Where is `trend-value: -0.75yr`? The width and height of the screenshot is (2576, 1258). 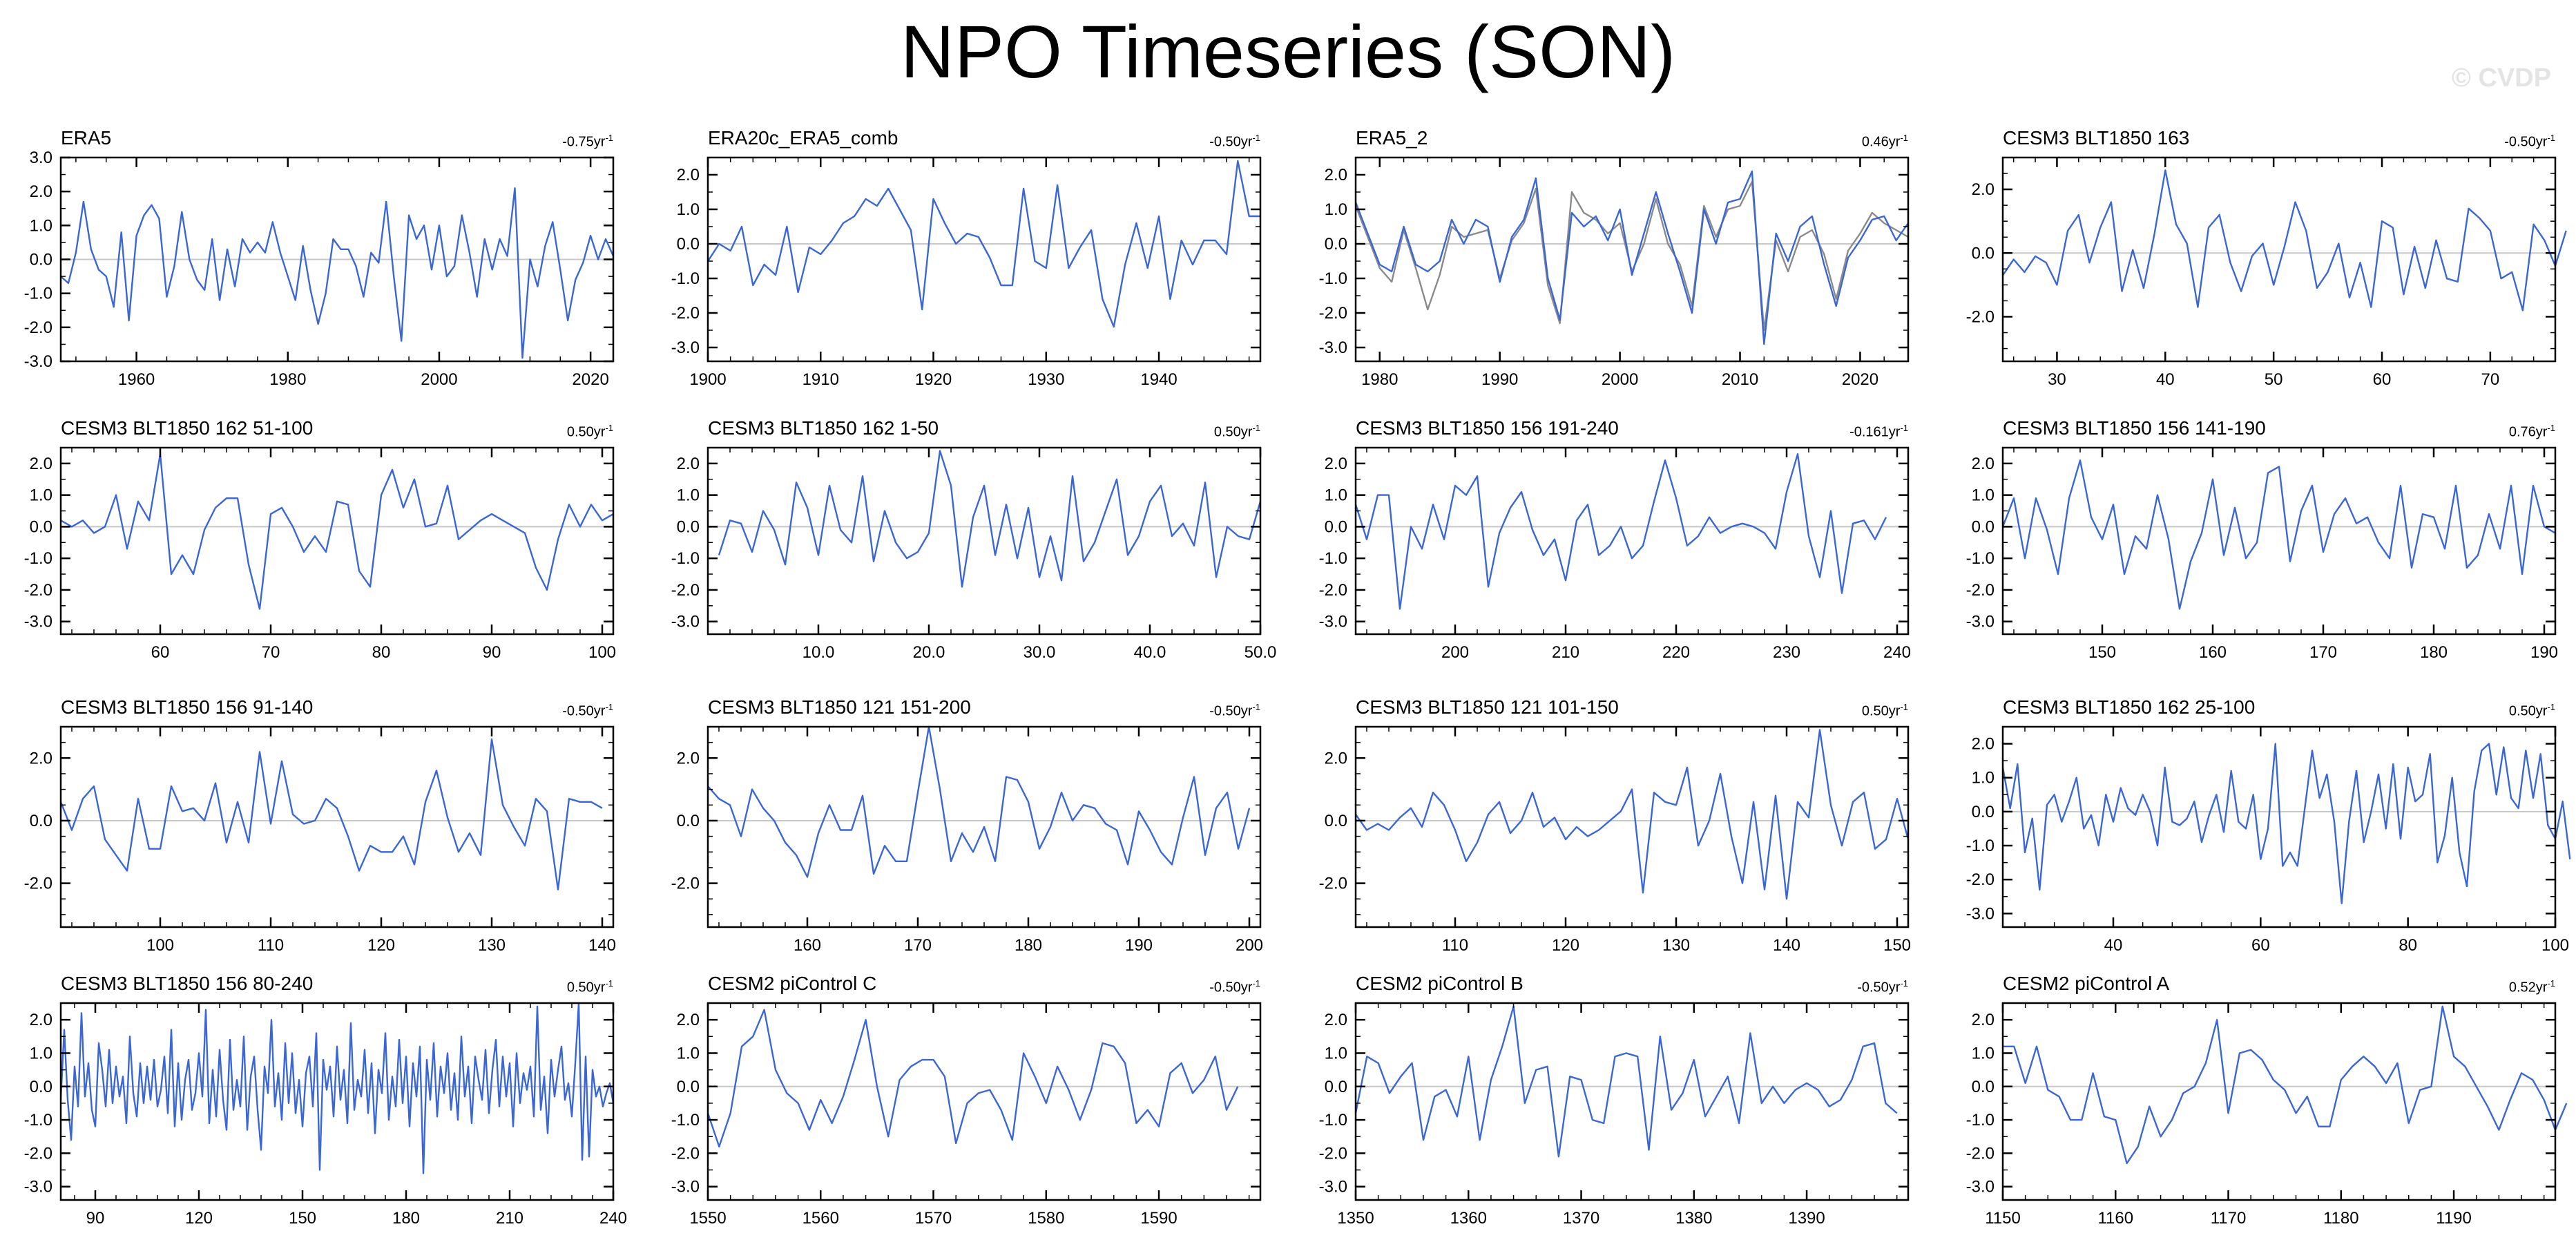 trend-value: -0.75yr is located at coordinates (584, 142).